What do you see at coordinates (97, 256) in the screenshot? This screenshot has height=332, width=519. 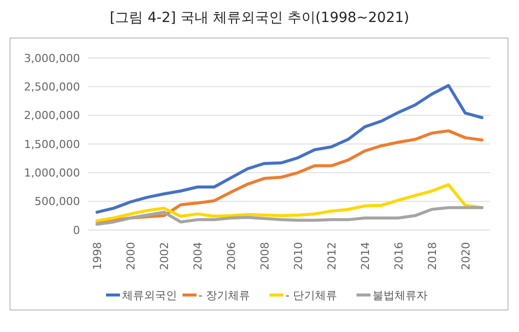 I see `x-tick-label: 1998` at bounding box center [97, 256].